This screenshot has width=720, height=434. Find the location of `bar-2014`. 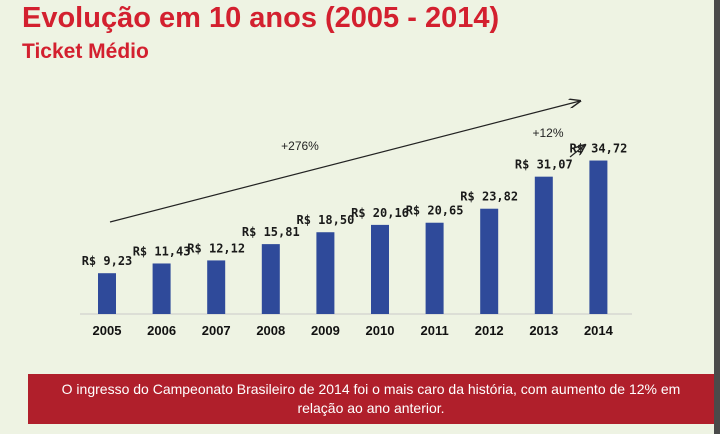

bar-2014 is located at coordinates (598, 237).